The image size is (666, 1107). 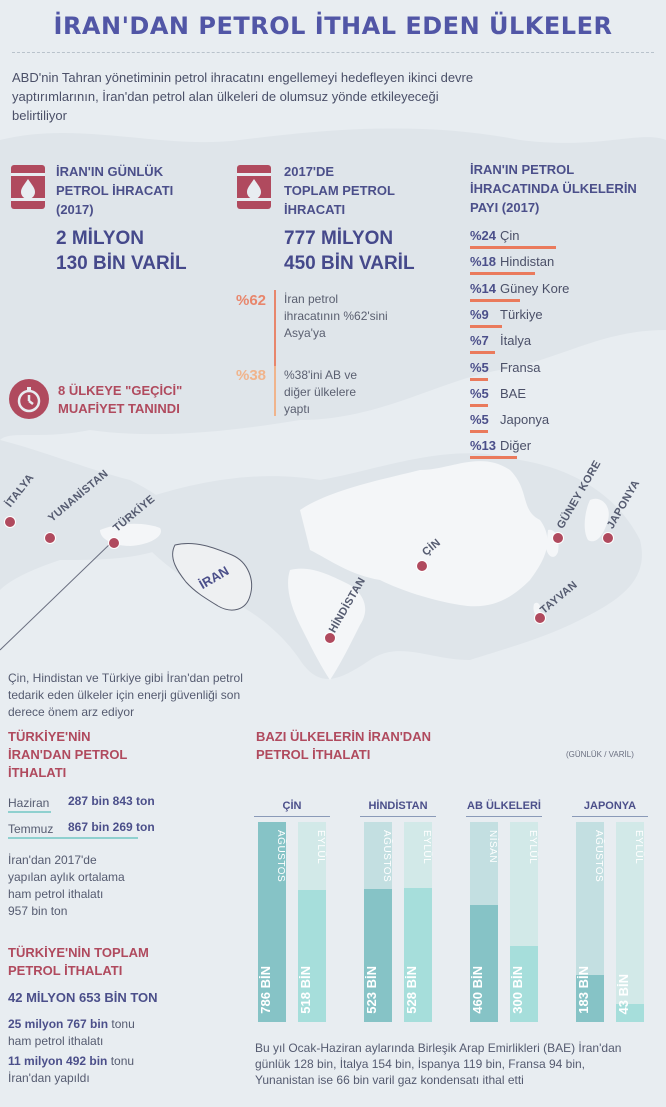 I want to click on asia-share-text-1: İran petrol, so click(x=311, y=299).